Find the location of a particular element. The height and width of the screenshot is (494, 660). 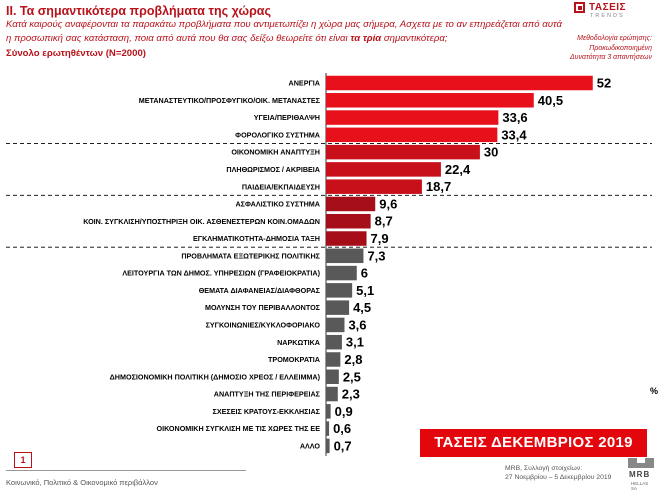

mrb-logo-mark-icon is located at coordinates (641, 463).